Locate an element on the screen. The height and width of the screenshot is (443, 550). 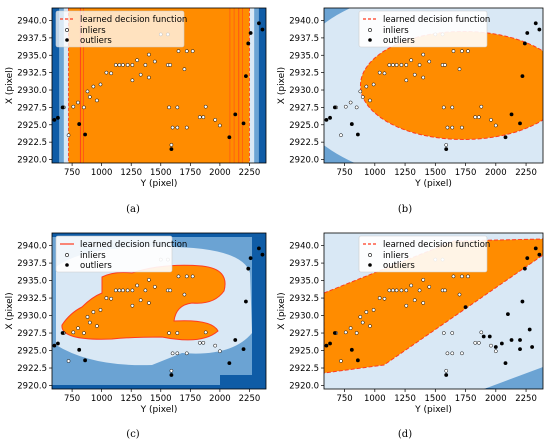
decision-boundary is located at coordinates (143, 302).